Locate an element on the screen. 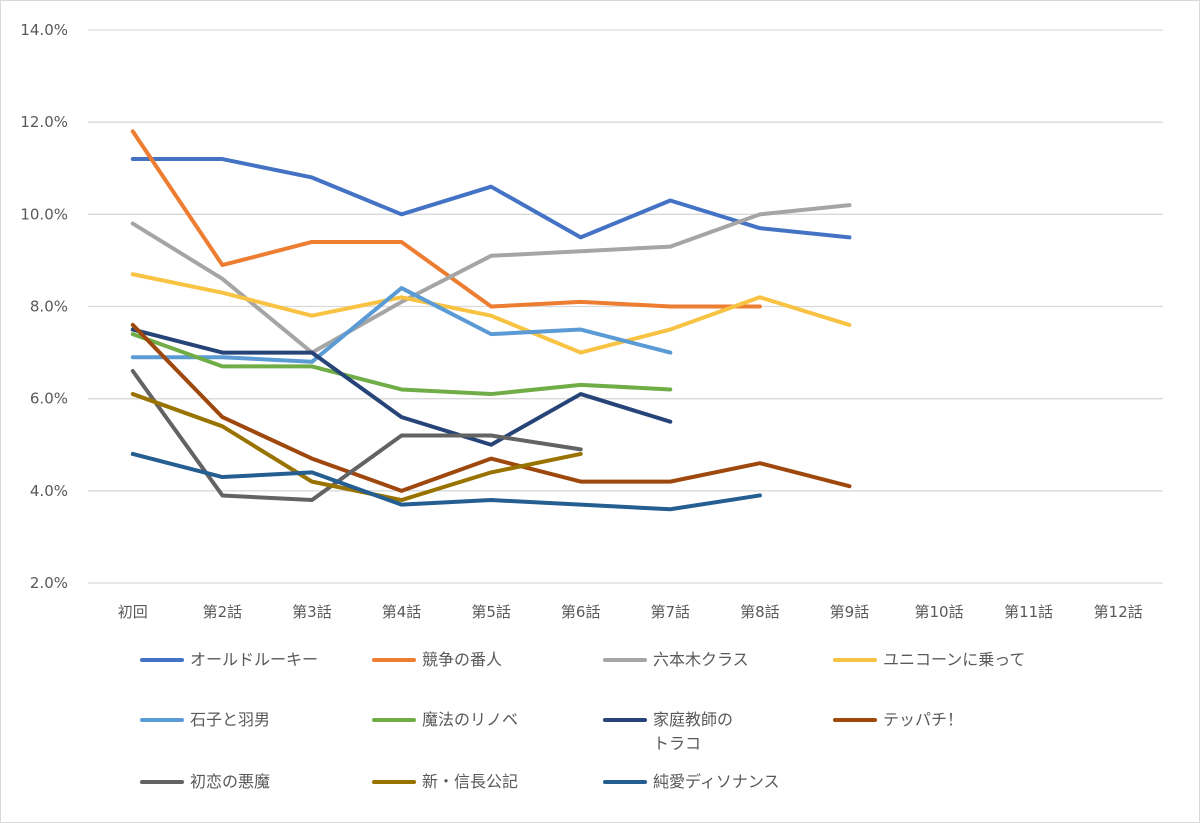 The height and width of the screenshot is (823, 1200). legend-label: 新・信長公記 is located at coordinates (470, 781).